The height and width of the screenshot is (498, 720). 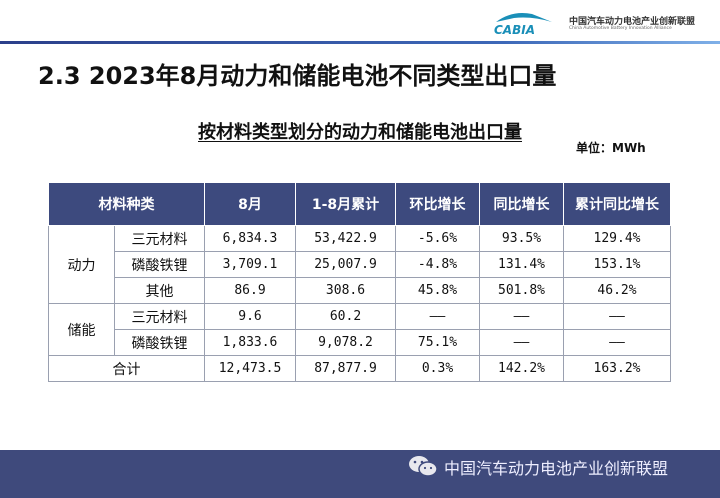 I want to click on col-header: 1-8月累计, so click(x=345, y=204).